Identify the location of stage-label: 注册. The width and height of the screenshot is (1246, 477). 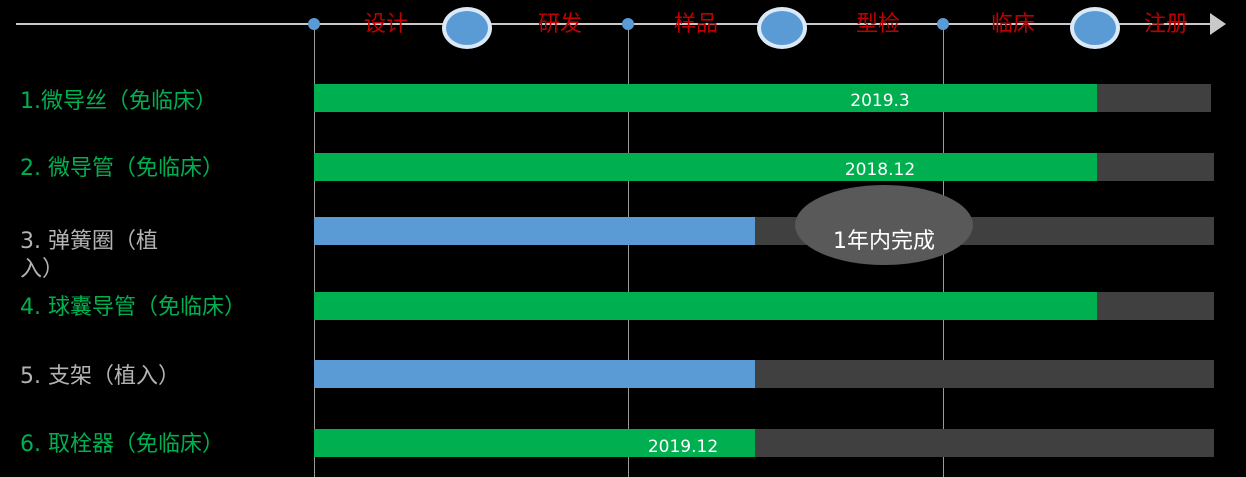
(1166, 24).